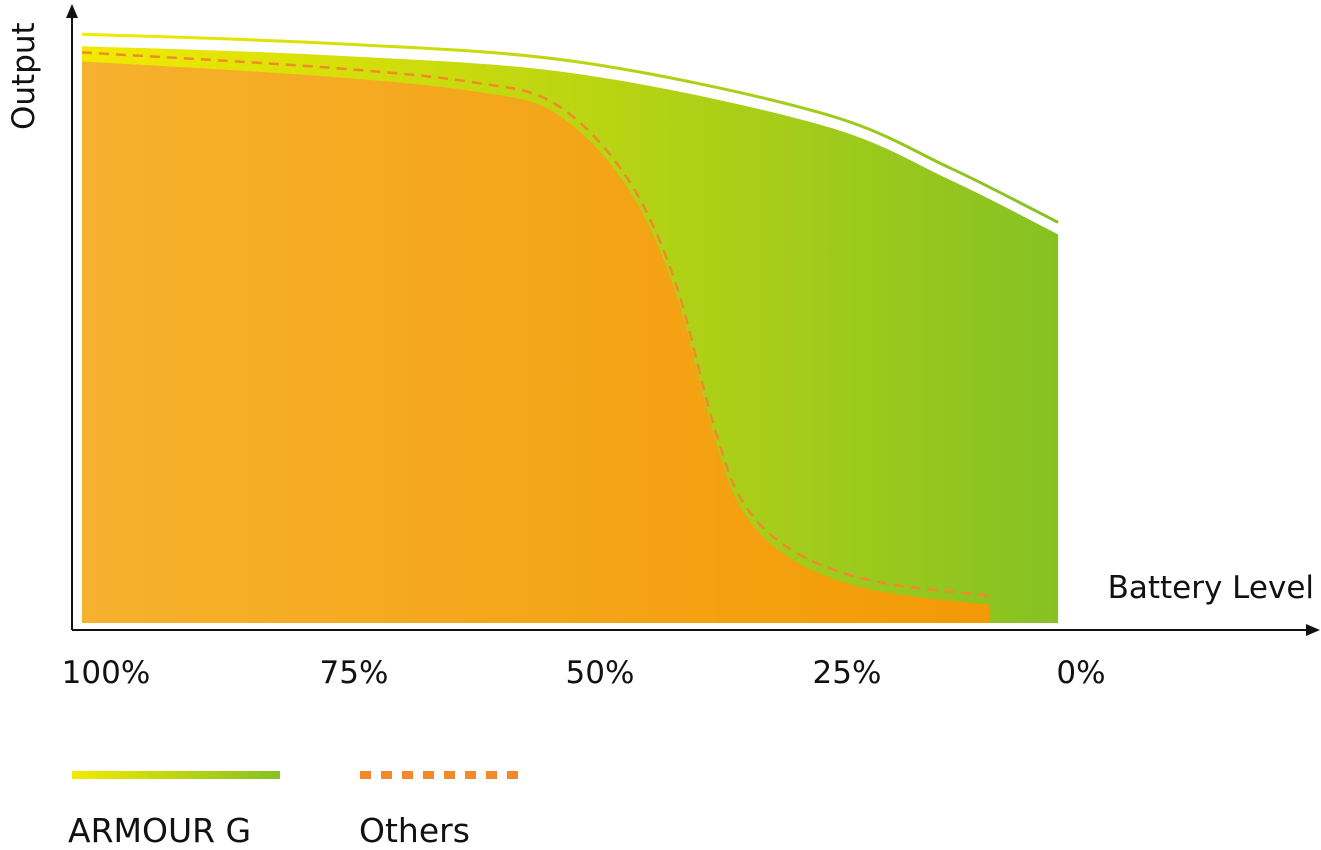 The width and height of the screenshot is (1321, 850). I want to click on legend-label-others: Others, so click(414, 830).